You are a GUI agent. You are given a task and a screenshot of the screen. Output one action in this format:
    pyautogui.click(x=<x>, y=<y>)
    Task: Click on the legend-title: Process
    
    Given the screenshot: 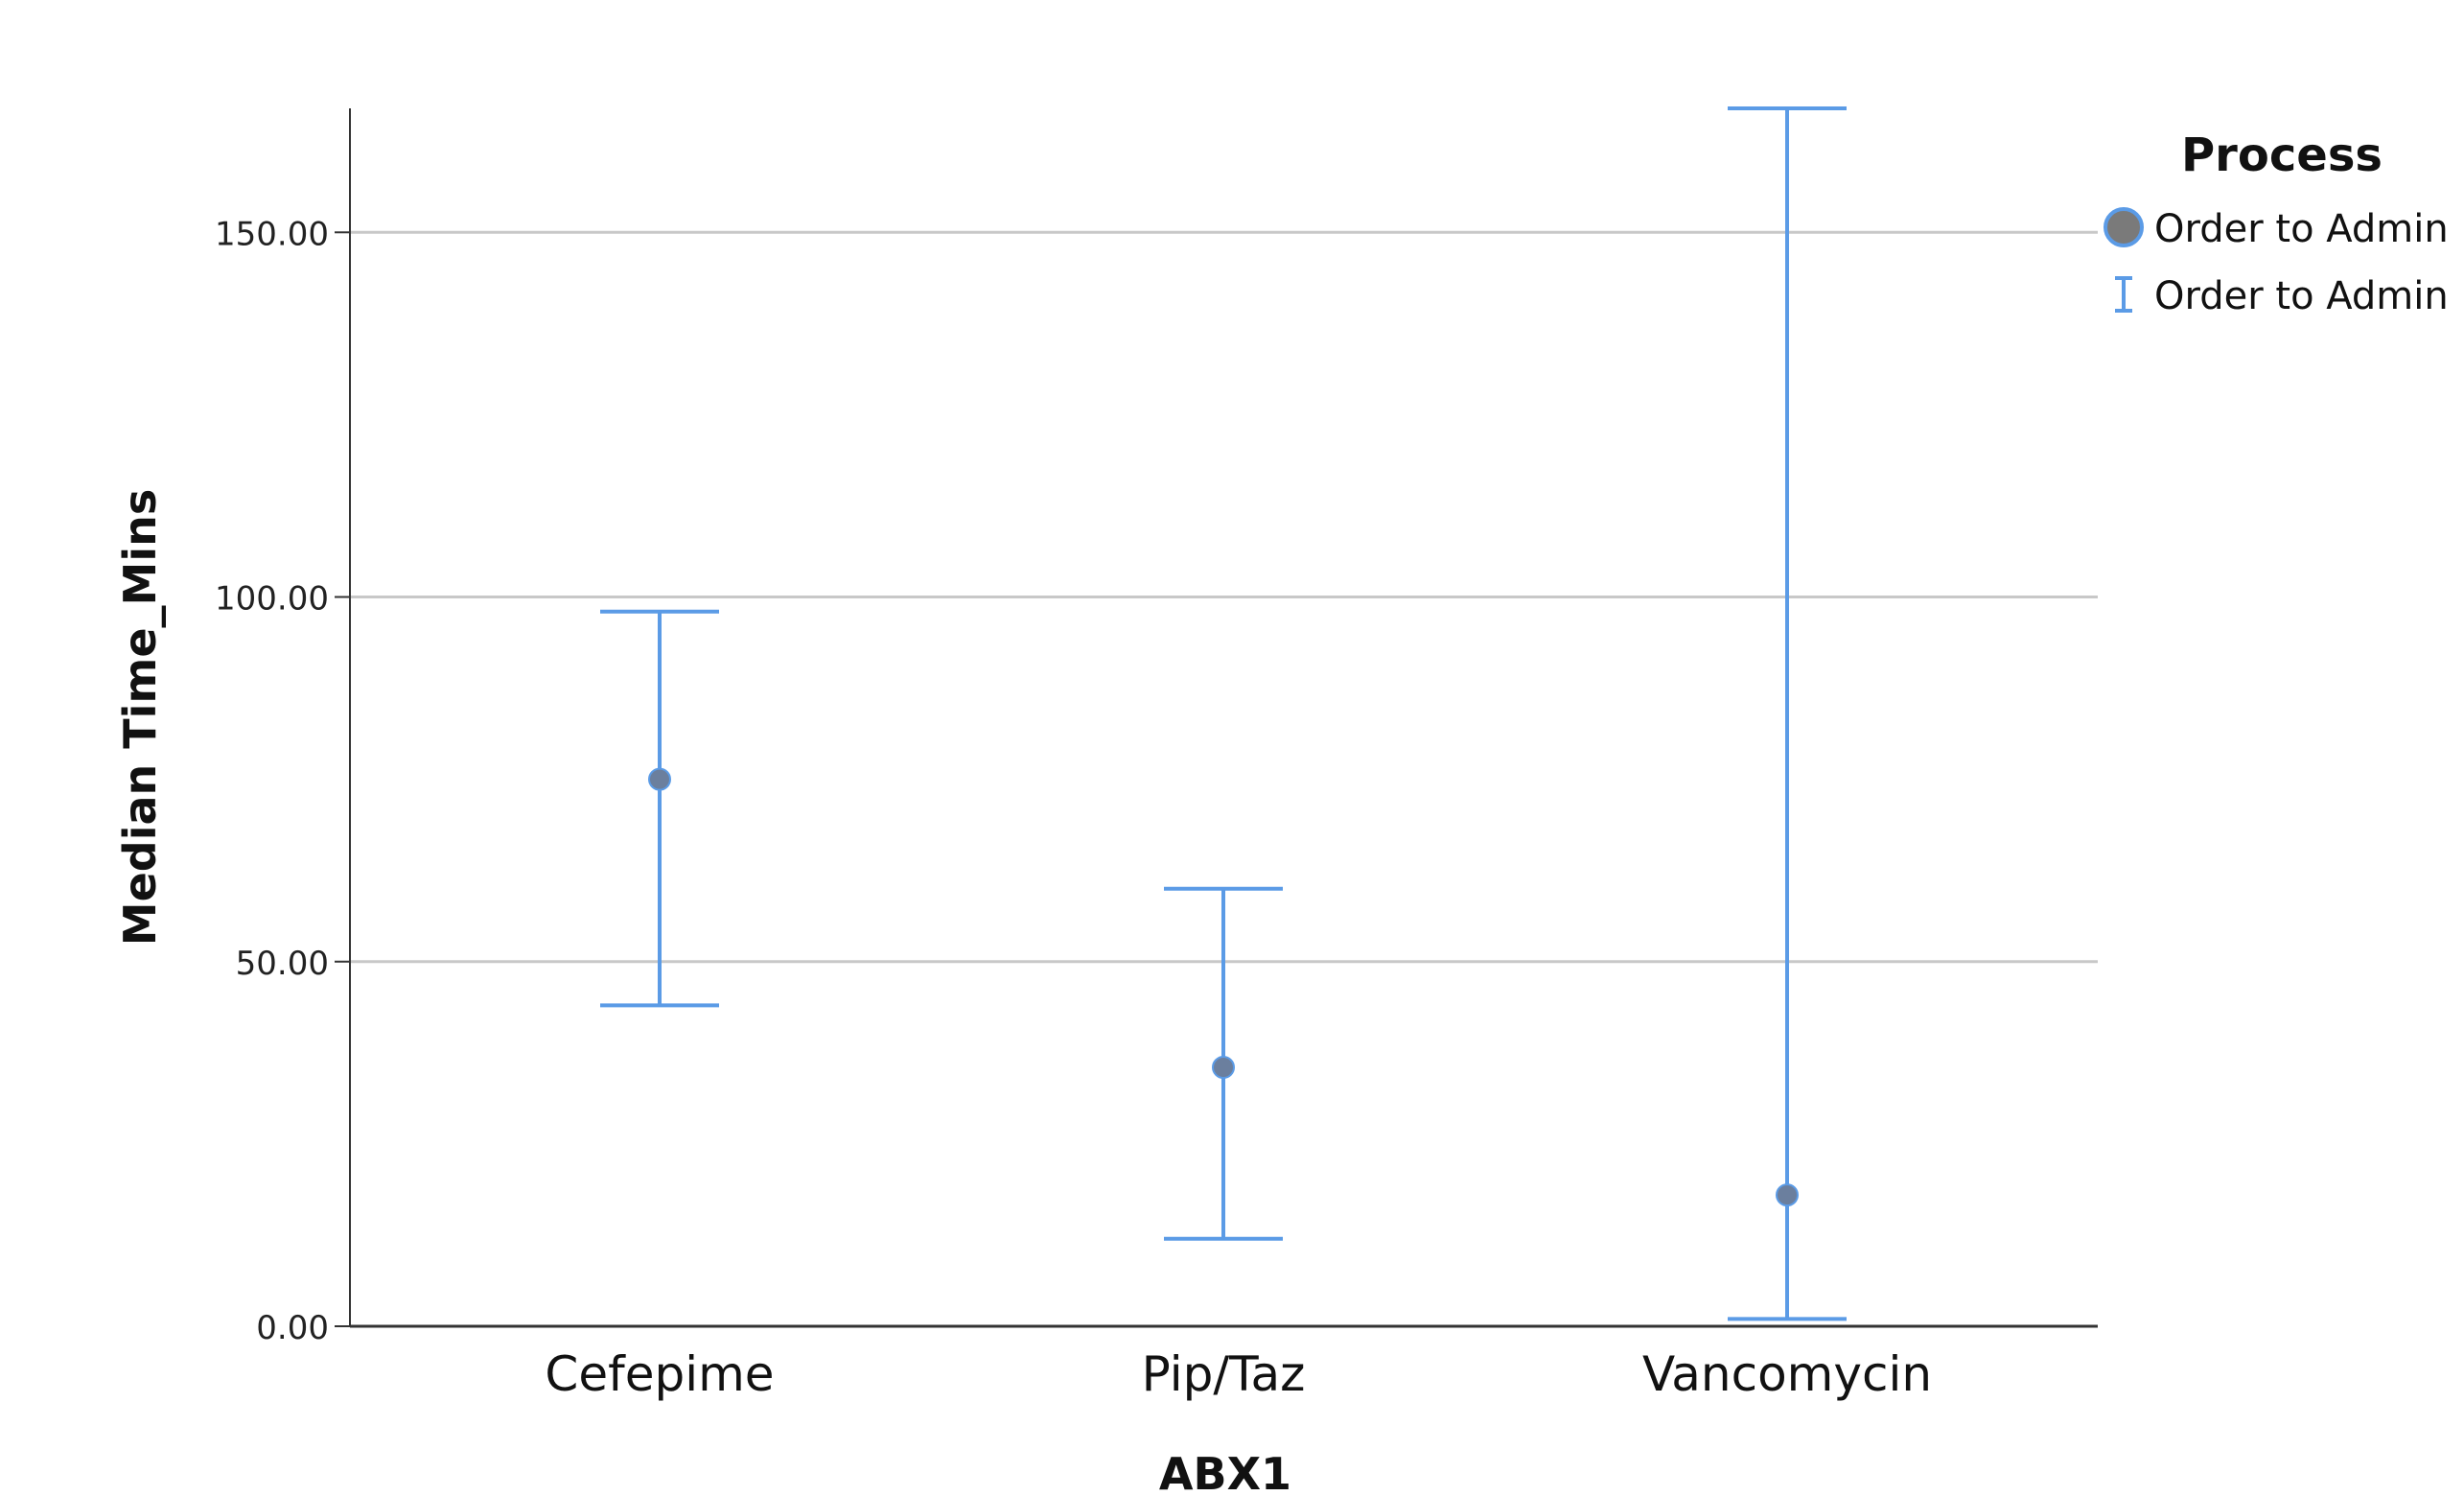 What is the action you would take?
    pyautogui.click(x=2282, y=155)
    